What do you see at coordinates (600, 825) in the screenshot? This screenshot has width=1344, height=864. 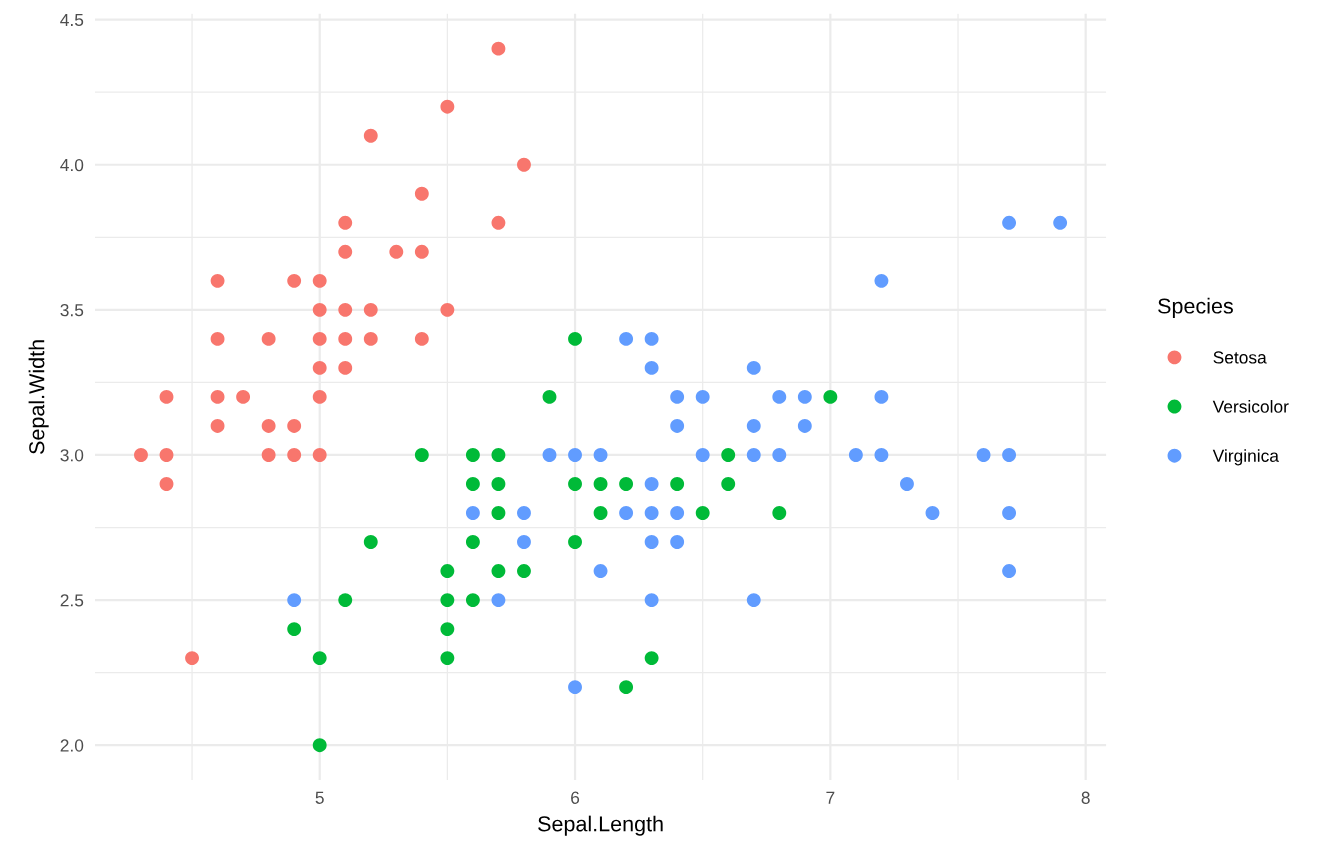 I see `x-axis-title: Sepal.Length` at bounding box center [600, 825].